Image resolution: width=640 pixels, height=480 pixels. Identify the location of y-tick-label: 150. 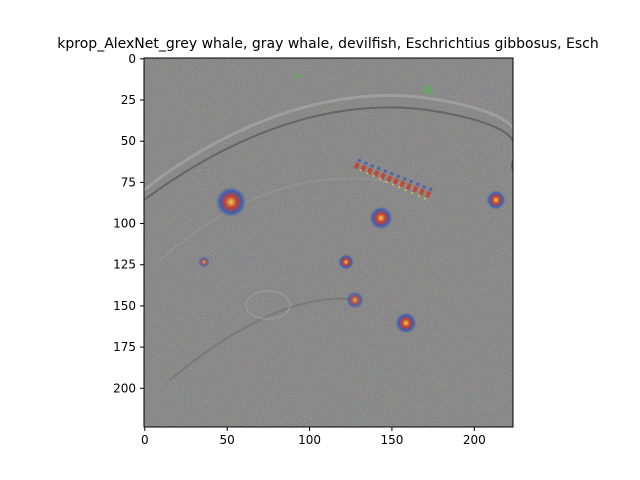
(124, 306).